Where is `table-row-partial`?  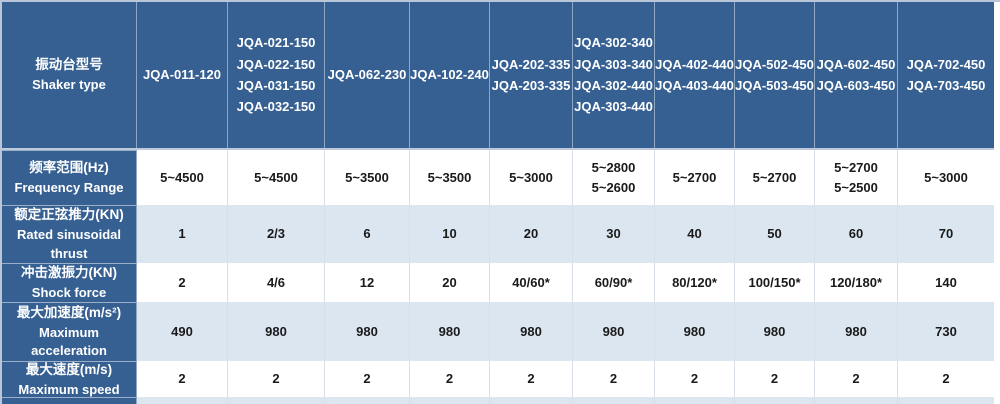
table-row-partial is located at coordinates (498, 400).